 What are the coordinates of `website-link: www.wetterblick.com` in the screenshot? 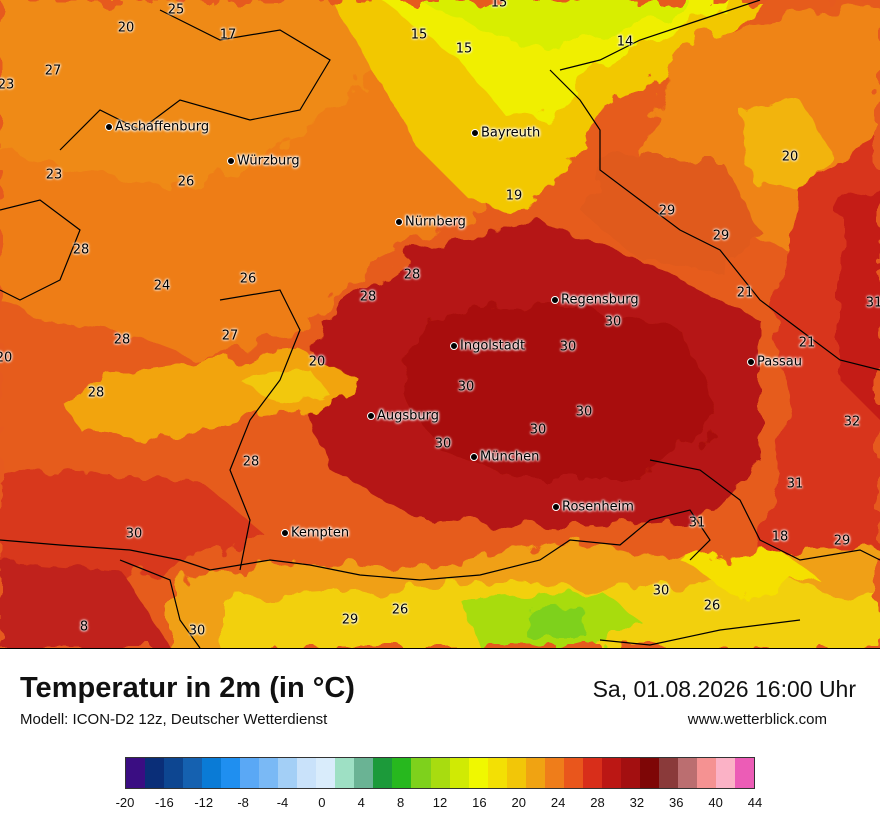 It's located at (757, 719).